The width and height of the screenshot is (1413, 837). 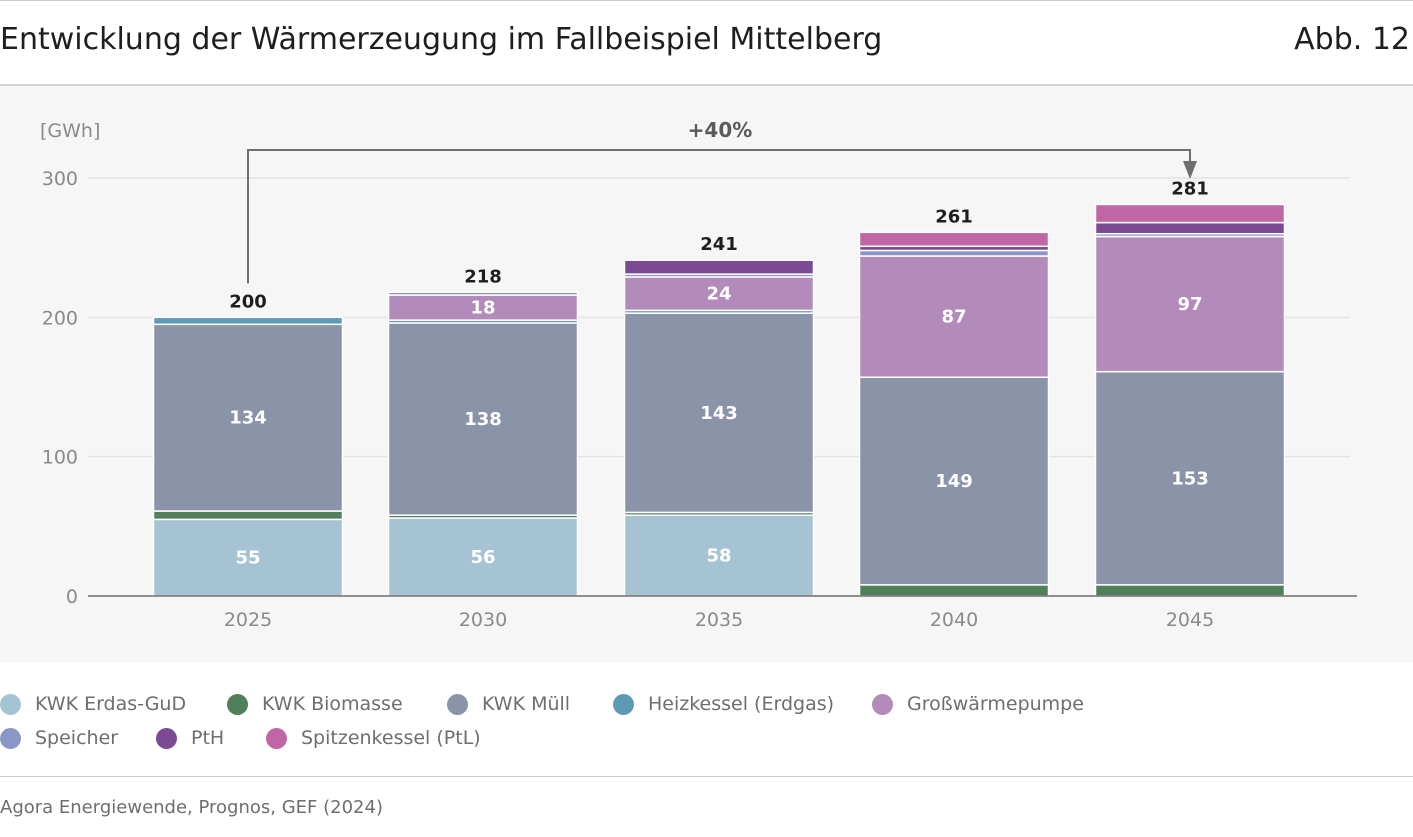 I want to click on legend-swatch-heizkessel, so click(x=623, y=704).